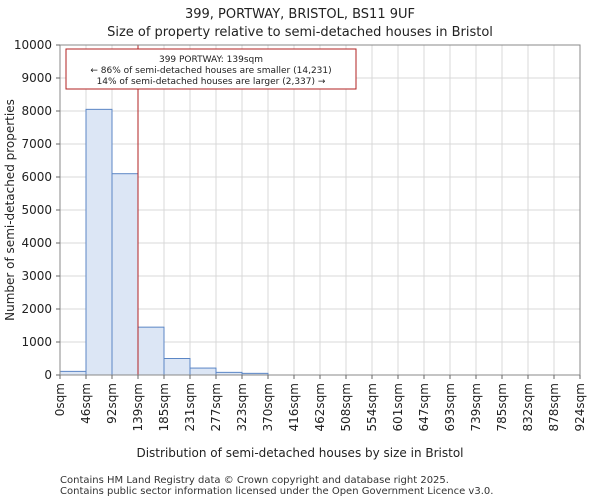  What do you see at coordinates (554, 407) in the screenshot?
I see `x-tick-label: 878sqm` at bounding box center [554, 407].